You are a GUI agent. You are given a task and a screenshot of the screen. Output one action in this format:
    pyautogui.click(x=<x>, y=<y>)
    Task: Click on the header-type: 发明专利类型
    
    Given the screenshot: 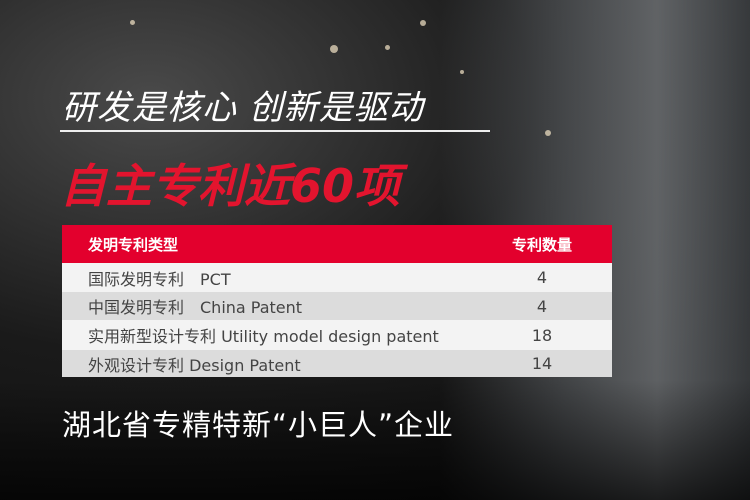 What is the action you would take?
    pyautogui.click(x=133, y=244)
    